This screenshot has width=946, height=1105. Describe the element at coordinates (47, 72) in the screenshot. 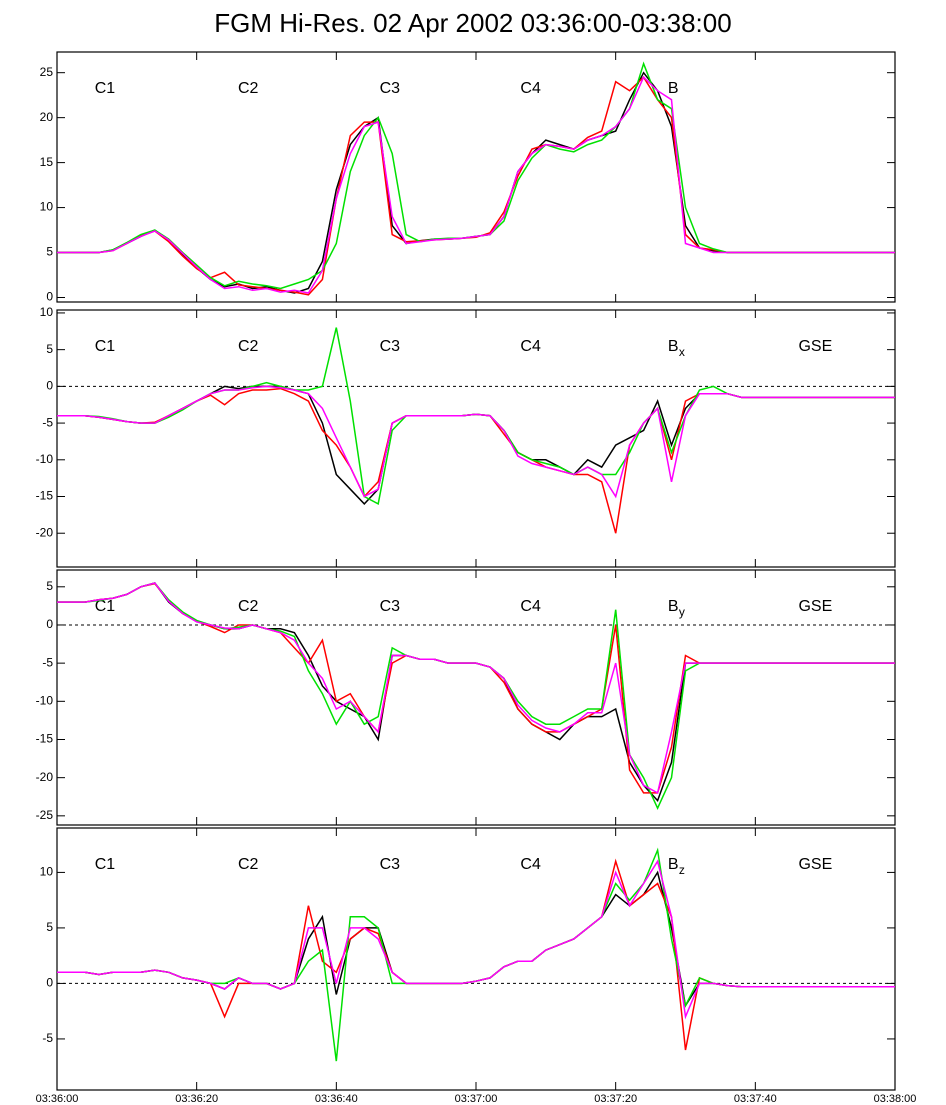

I see `y-tick-label: 25` at that location.